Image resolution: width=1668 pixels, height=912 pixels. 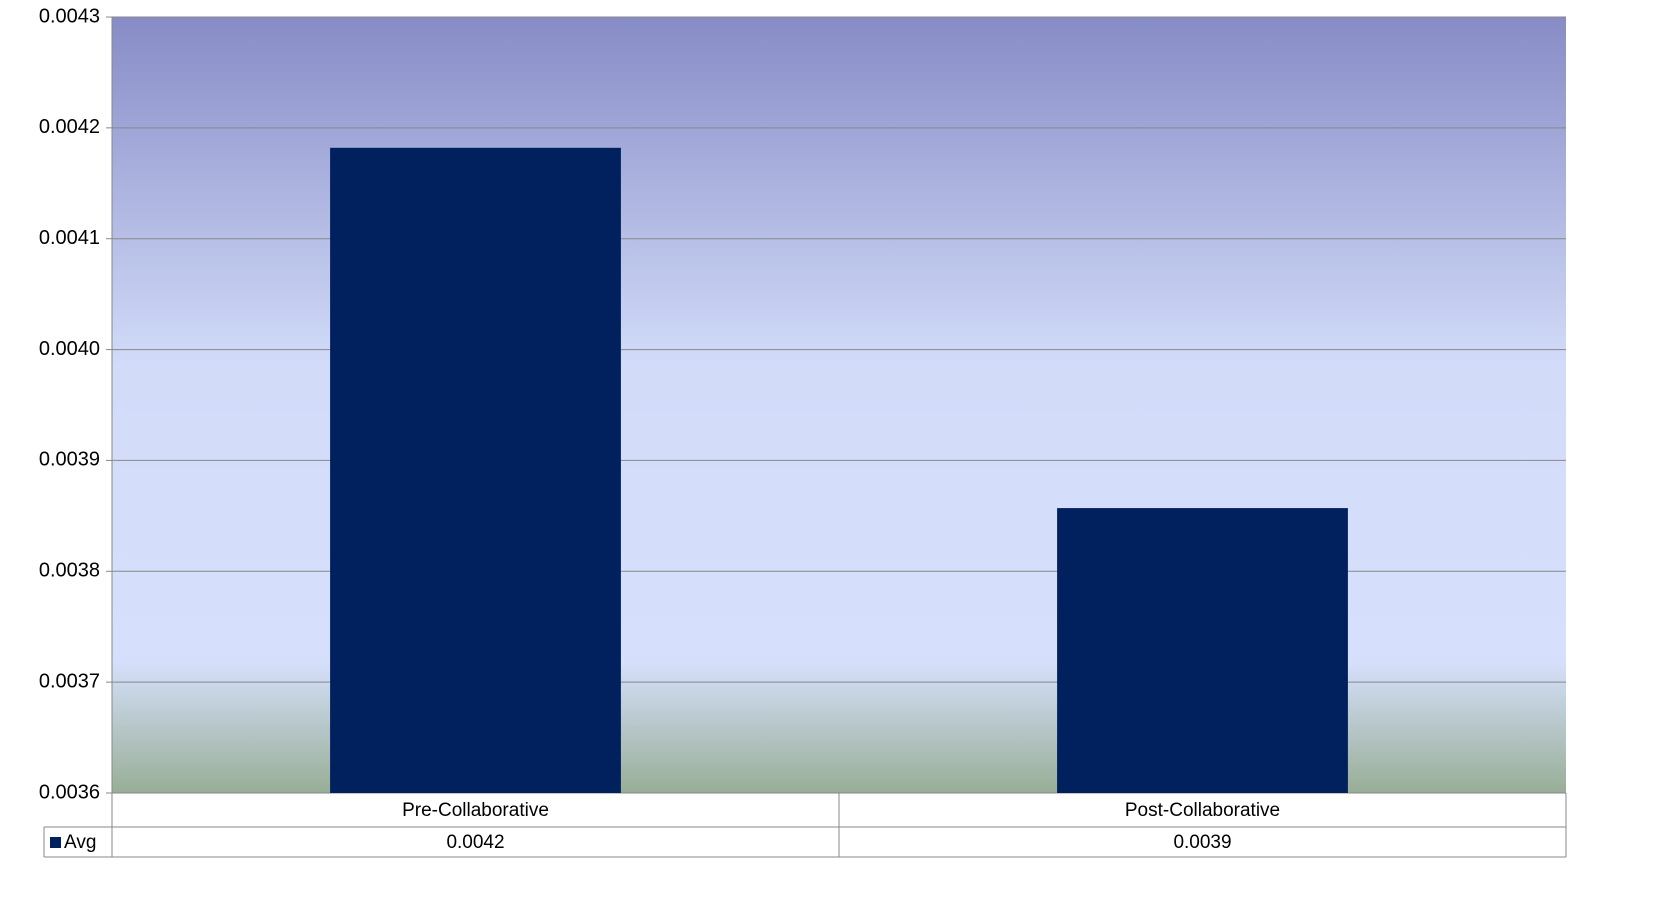 What do you see at coordinates (69, 460) in the screenshot?
I see `y-tick-label: 0.0039` at bounding box center [69, 460].